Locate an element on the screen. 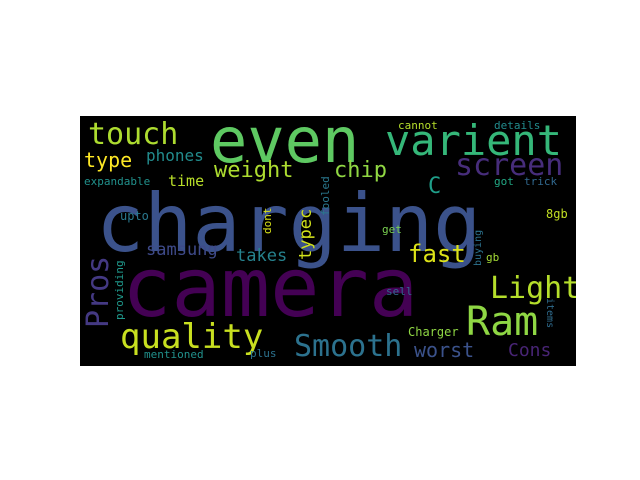 Image resolution: width=640 pixels, height=480 pixels. word-chip: chip is located at coordinates (360, 170).